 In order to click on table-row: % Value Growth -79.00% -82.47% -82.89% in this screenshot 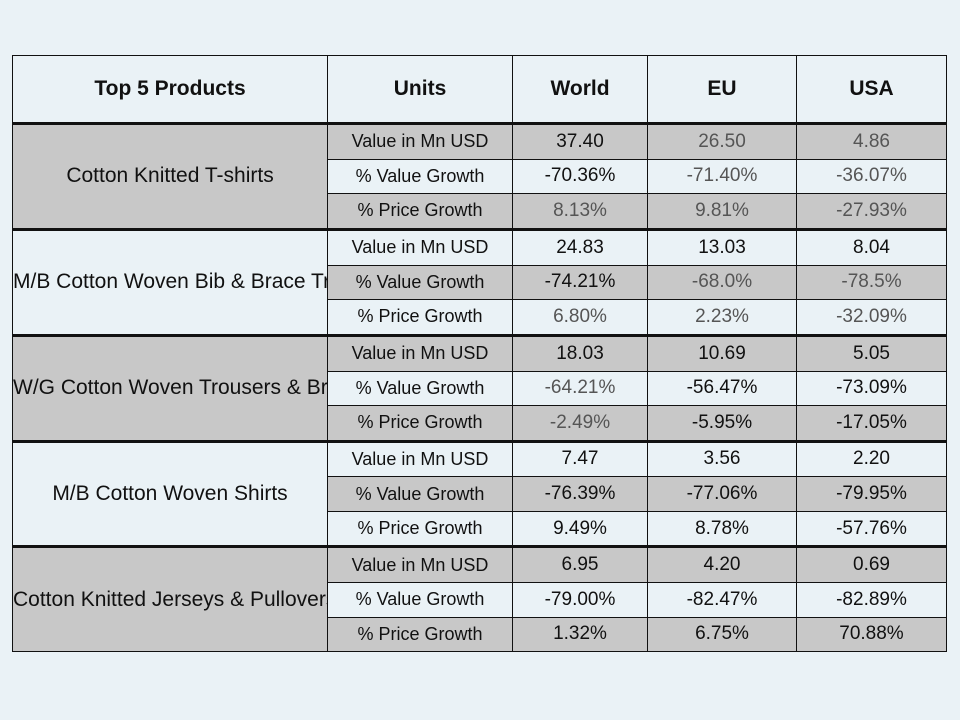, I will do `click(480, 600)`.